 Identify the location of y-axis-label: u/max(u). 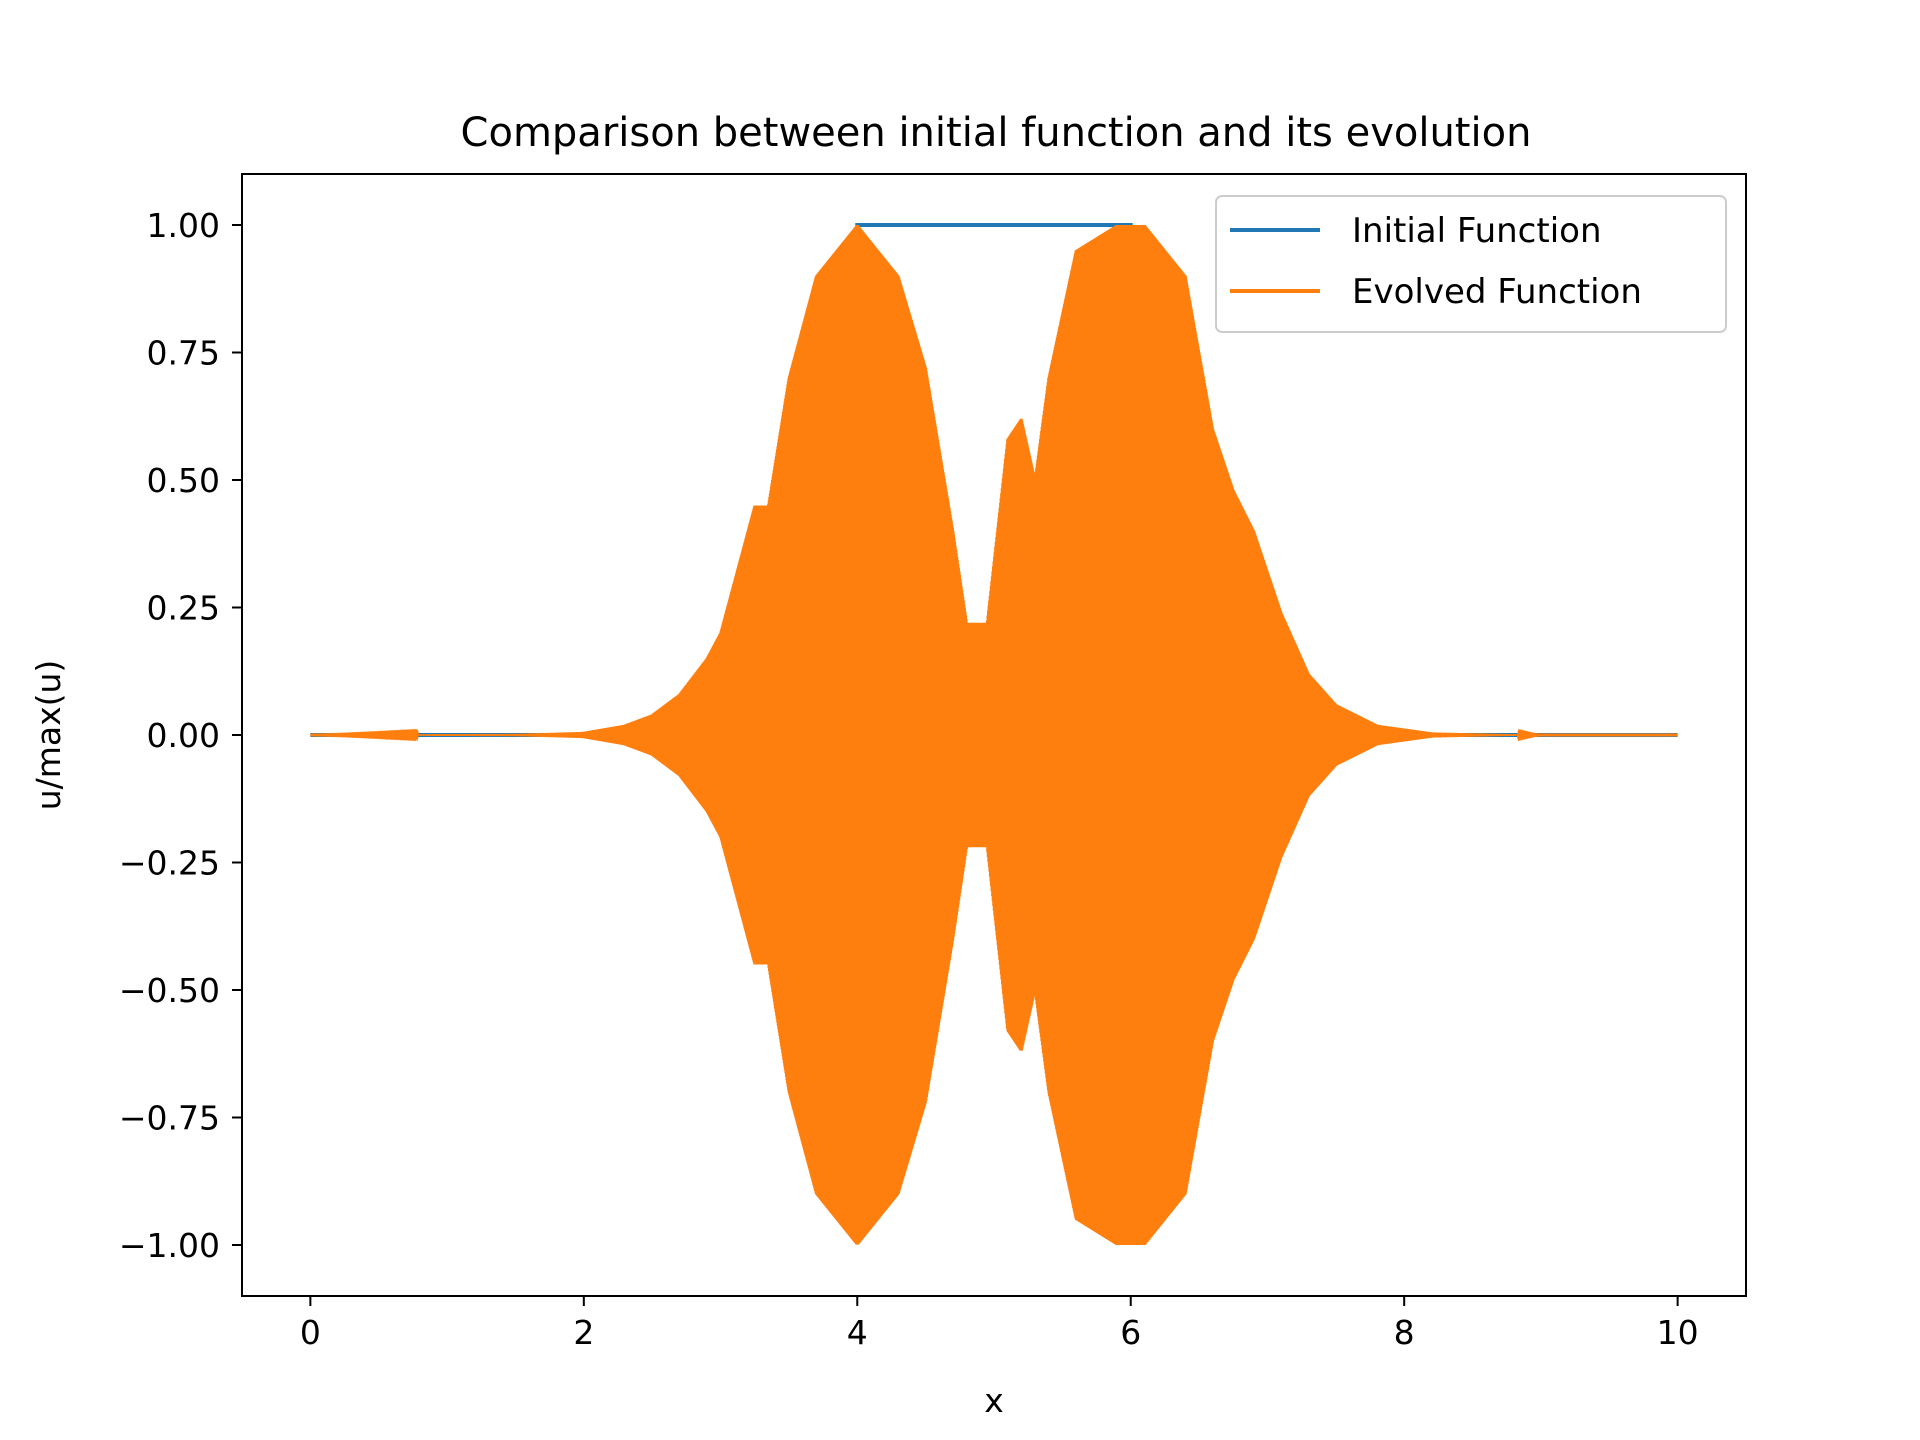
(48, 735).